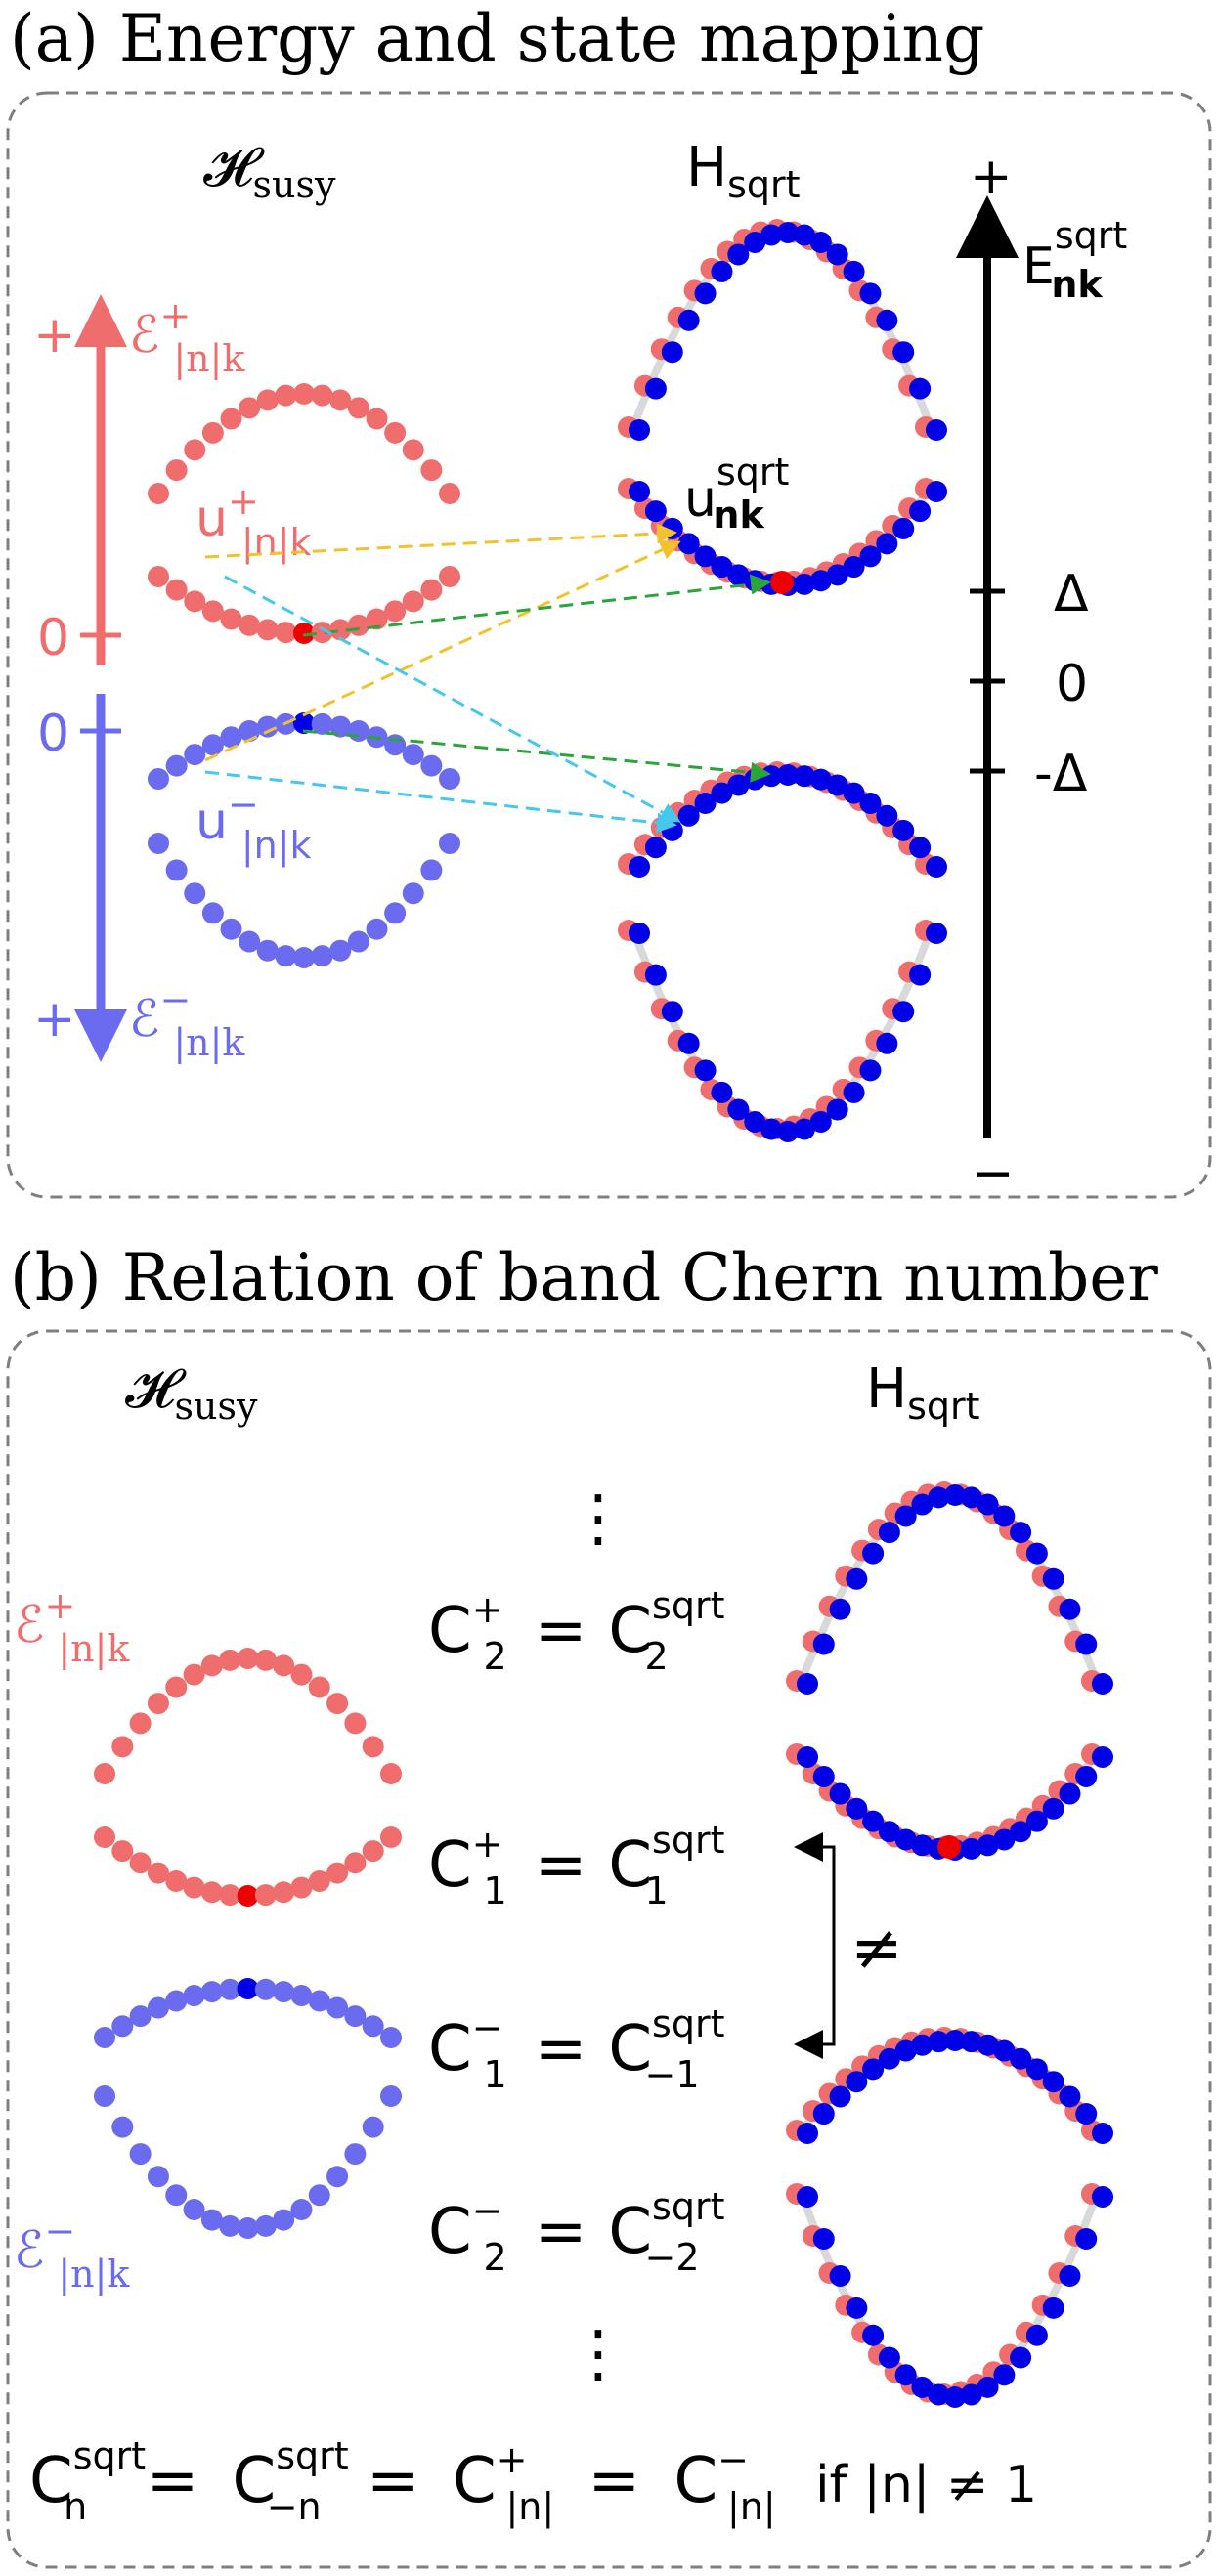  What do you see at coordinates (1071, 594) in the screenshot?
I see `delta-label: Δ` at bounding box center [1071, 594].